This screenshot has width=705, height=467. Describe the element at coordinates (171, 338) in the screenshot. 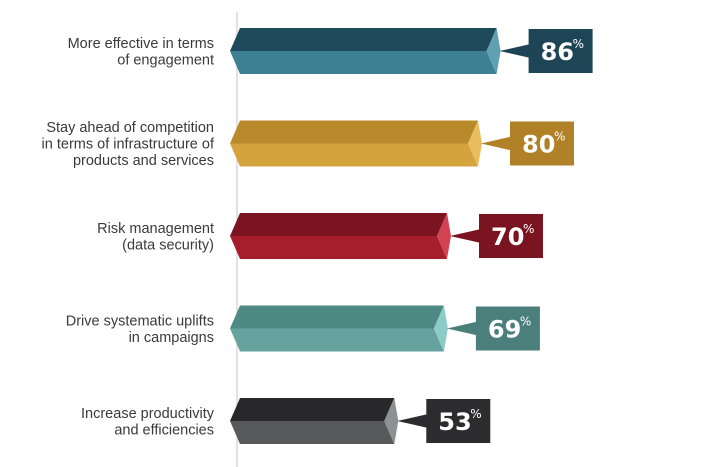

I see `category-label-line: in campaigns` at that location.